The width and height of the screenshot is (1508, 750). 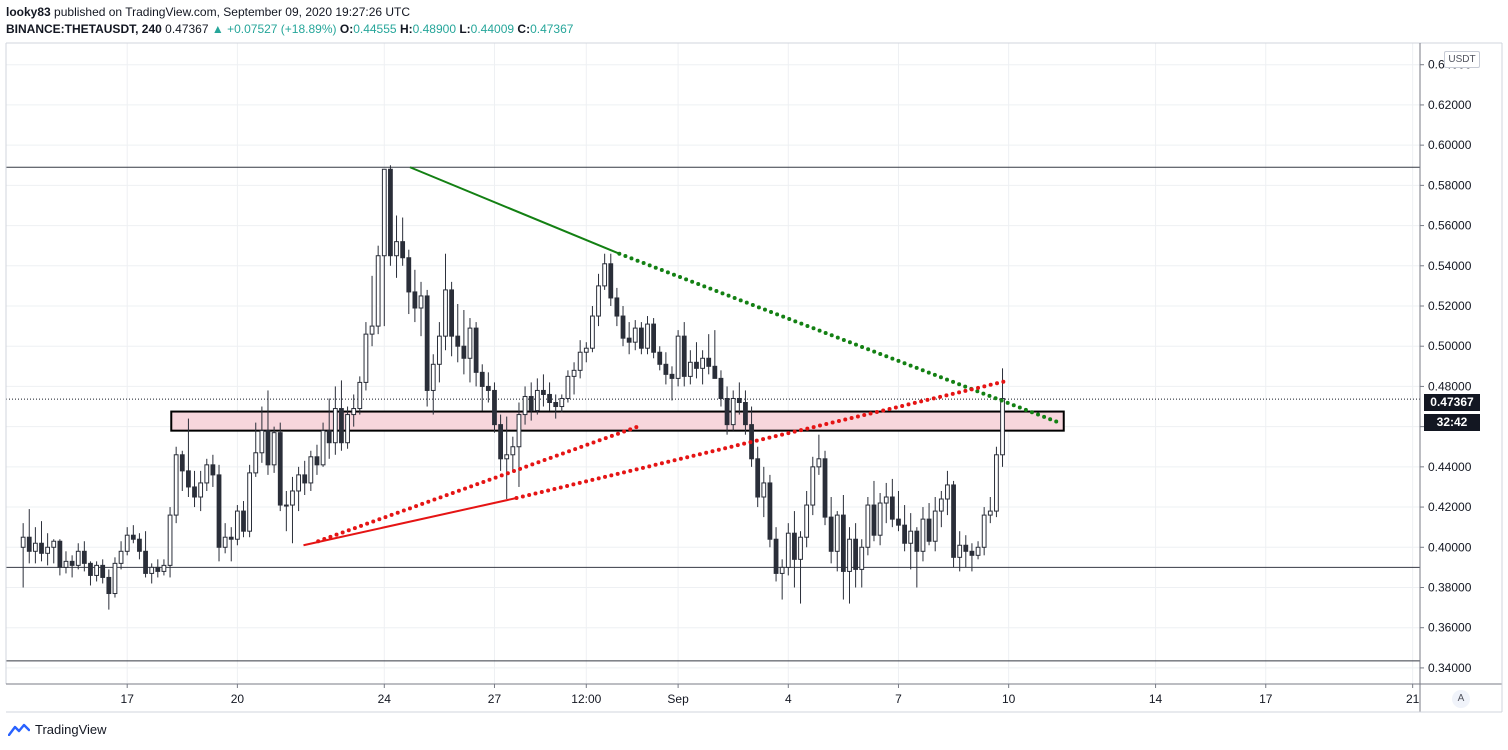 I want to click on last-price-badge: 0.47367, so click(x=1452, y=402).